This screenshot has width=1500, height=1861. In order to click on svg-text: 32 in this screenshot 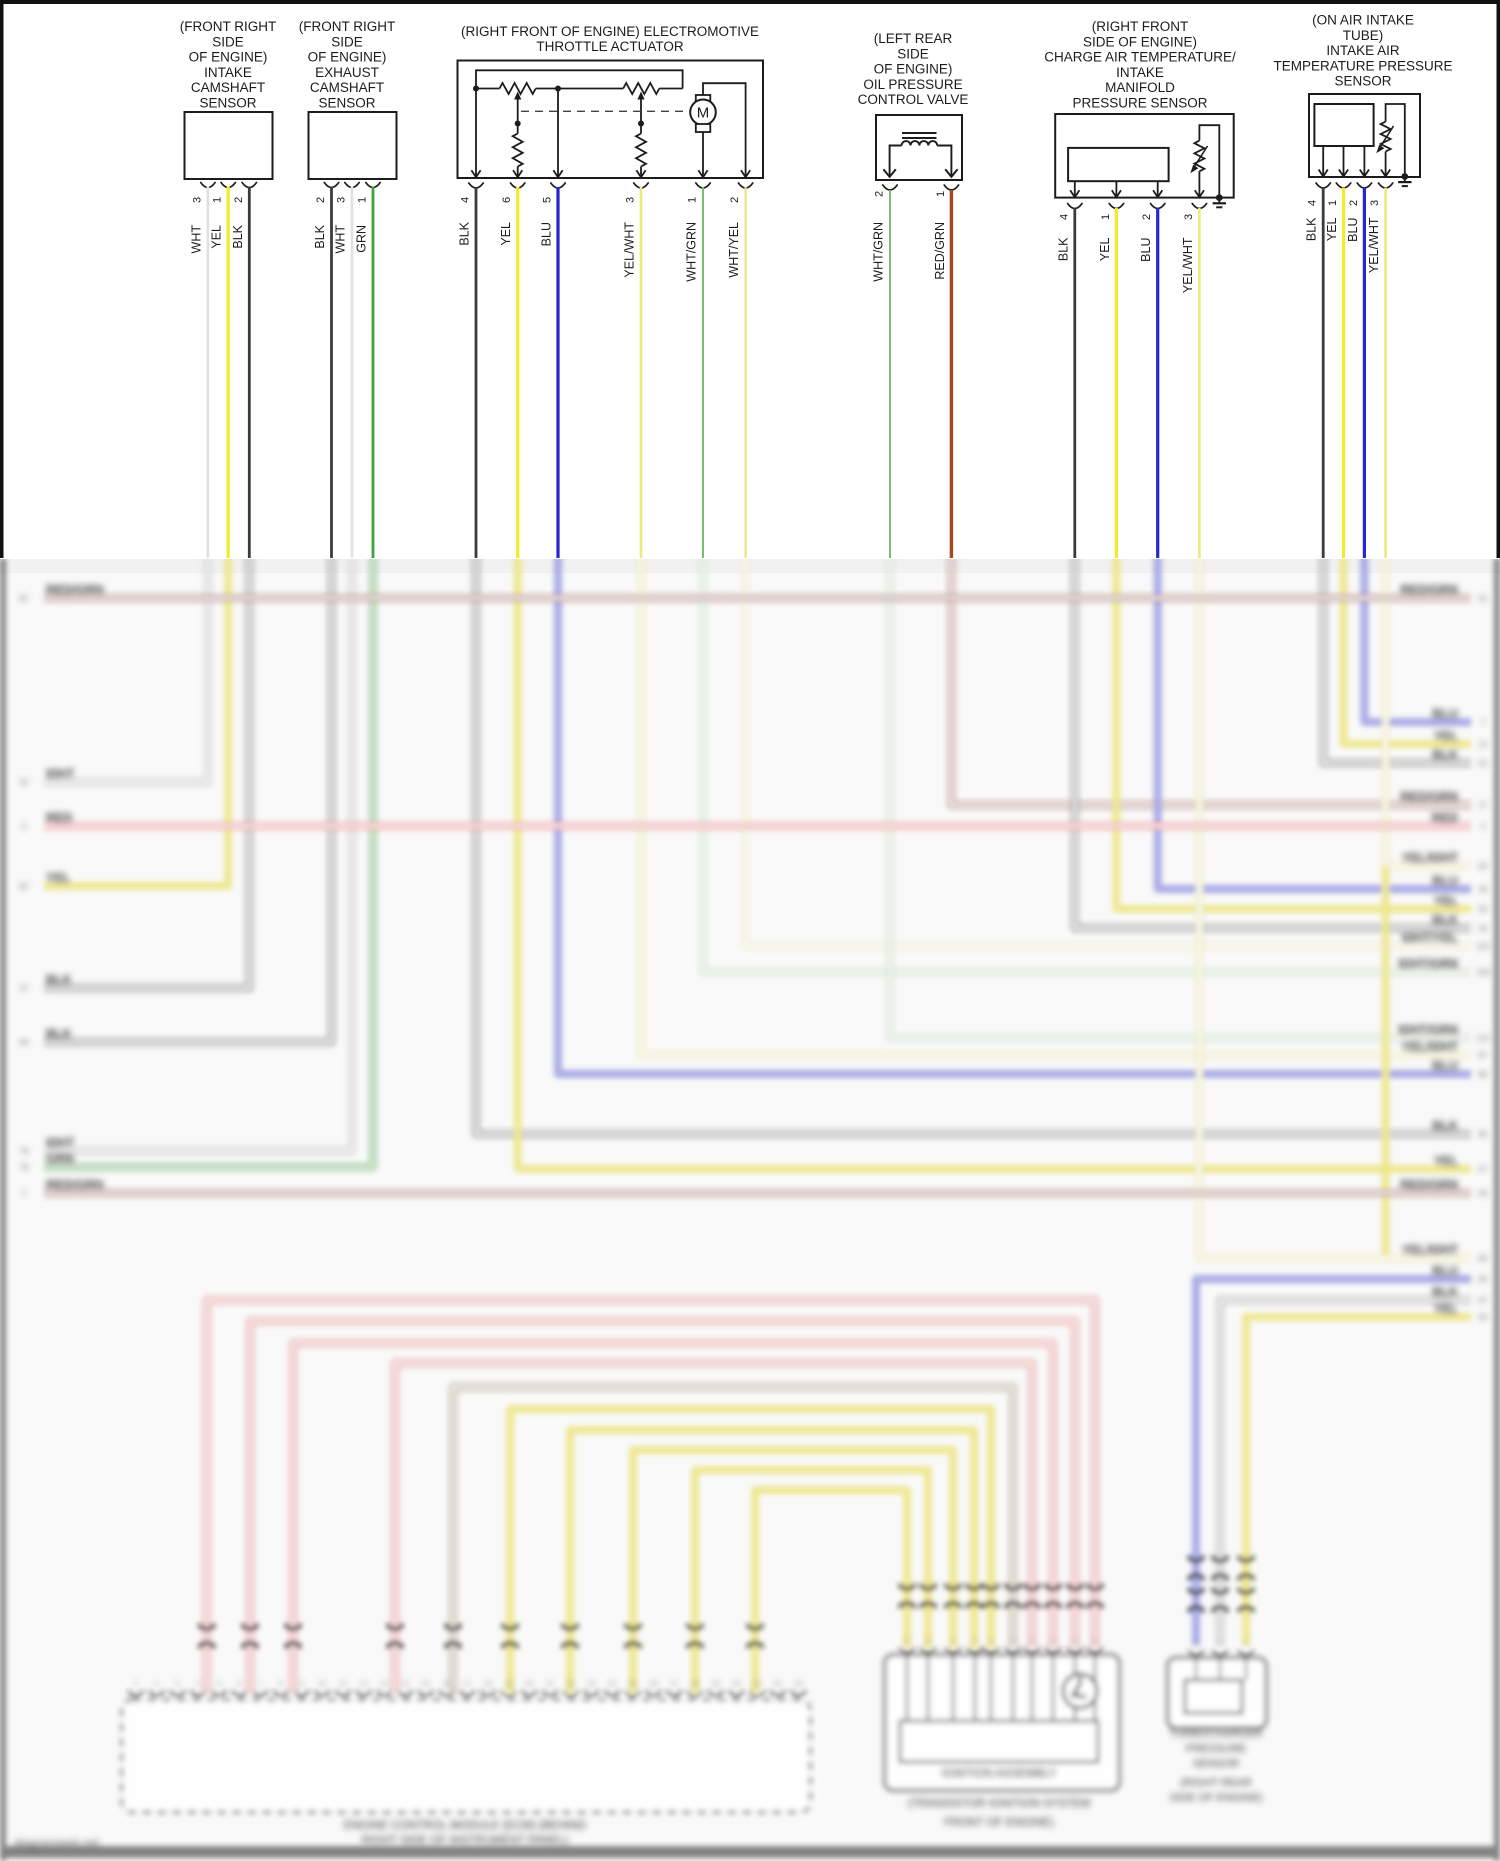, I will do `click(778, 1684)`.